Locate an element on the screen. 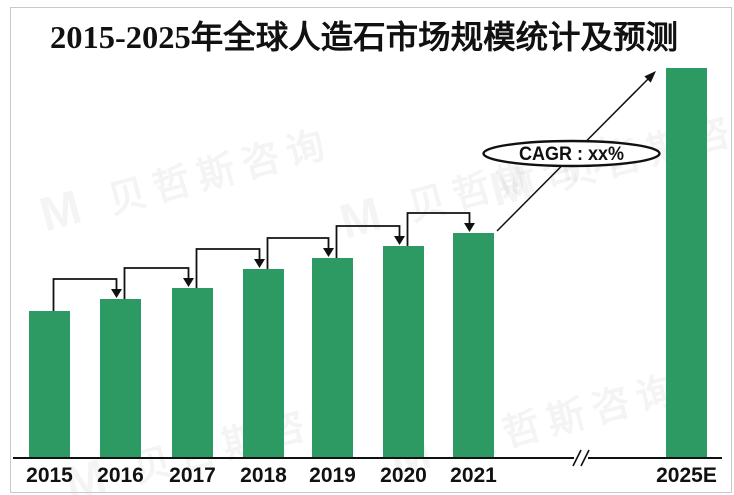  yoy-growth-arrows-group is located at coordinates (263, 261).